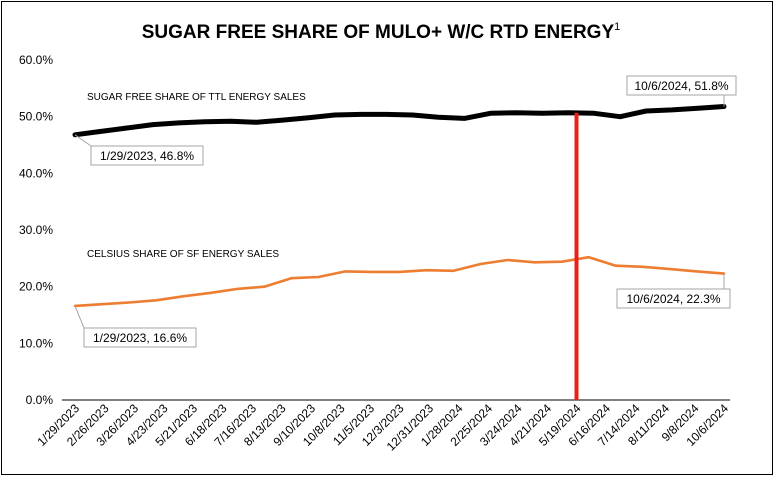 The height and width of the screenshot is (478, 776). Describe the element at coordinates (617, 27) in the screenshot. I see `title-superscript: 1` at that location.